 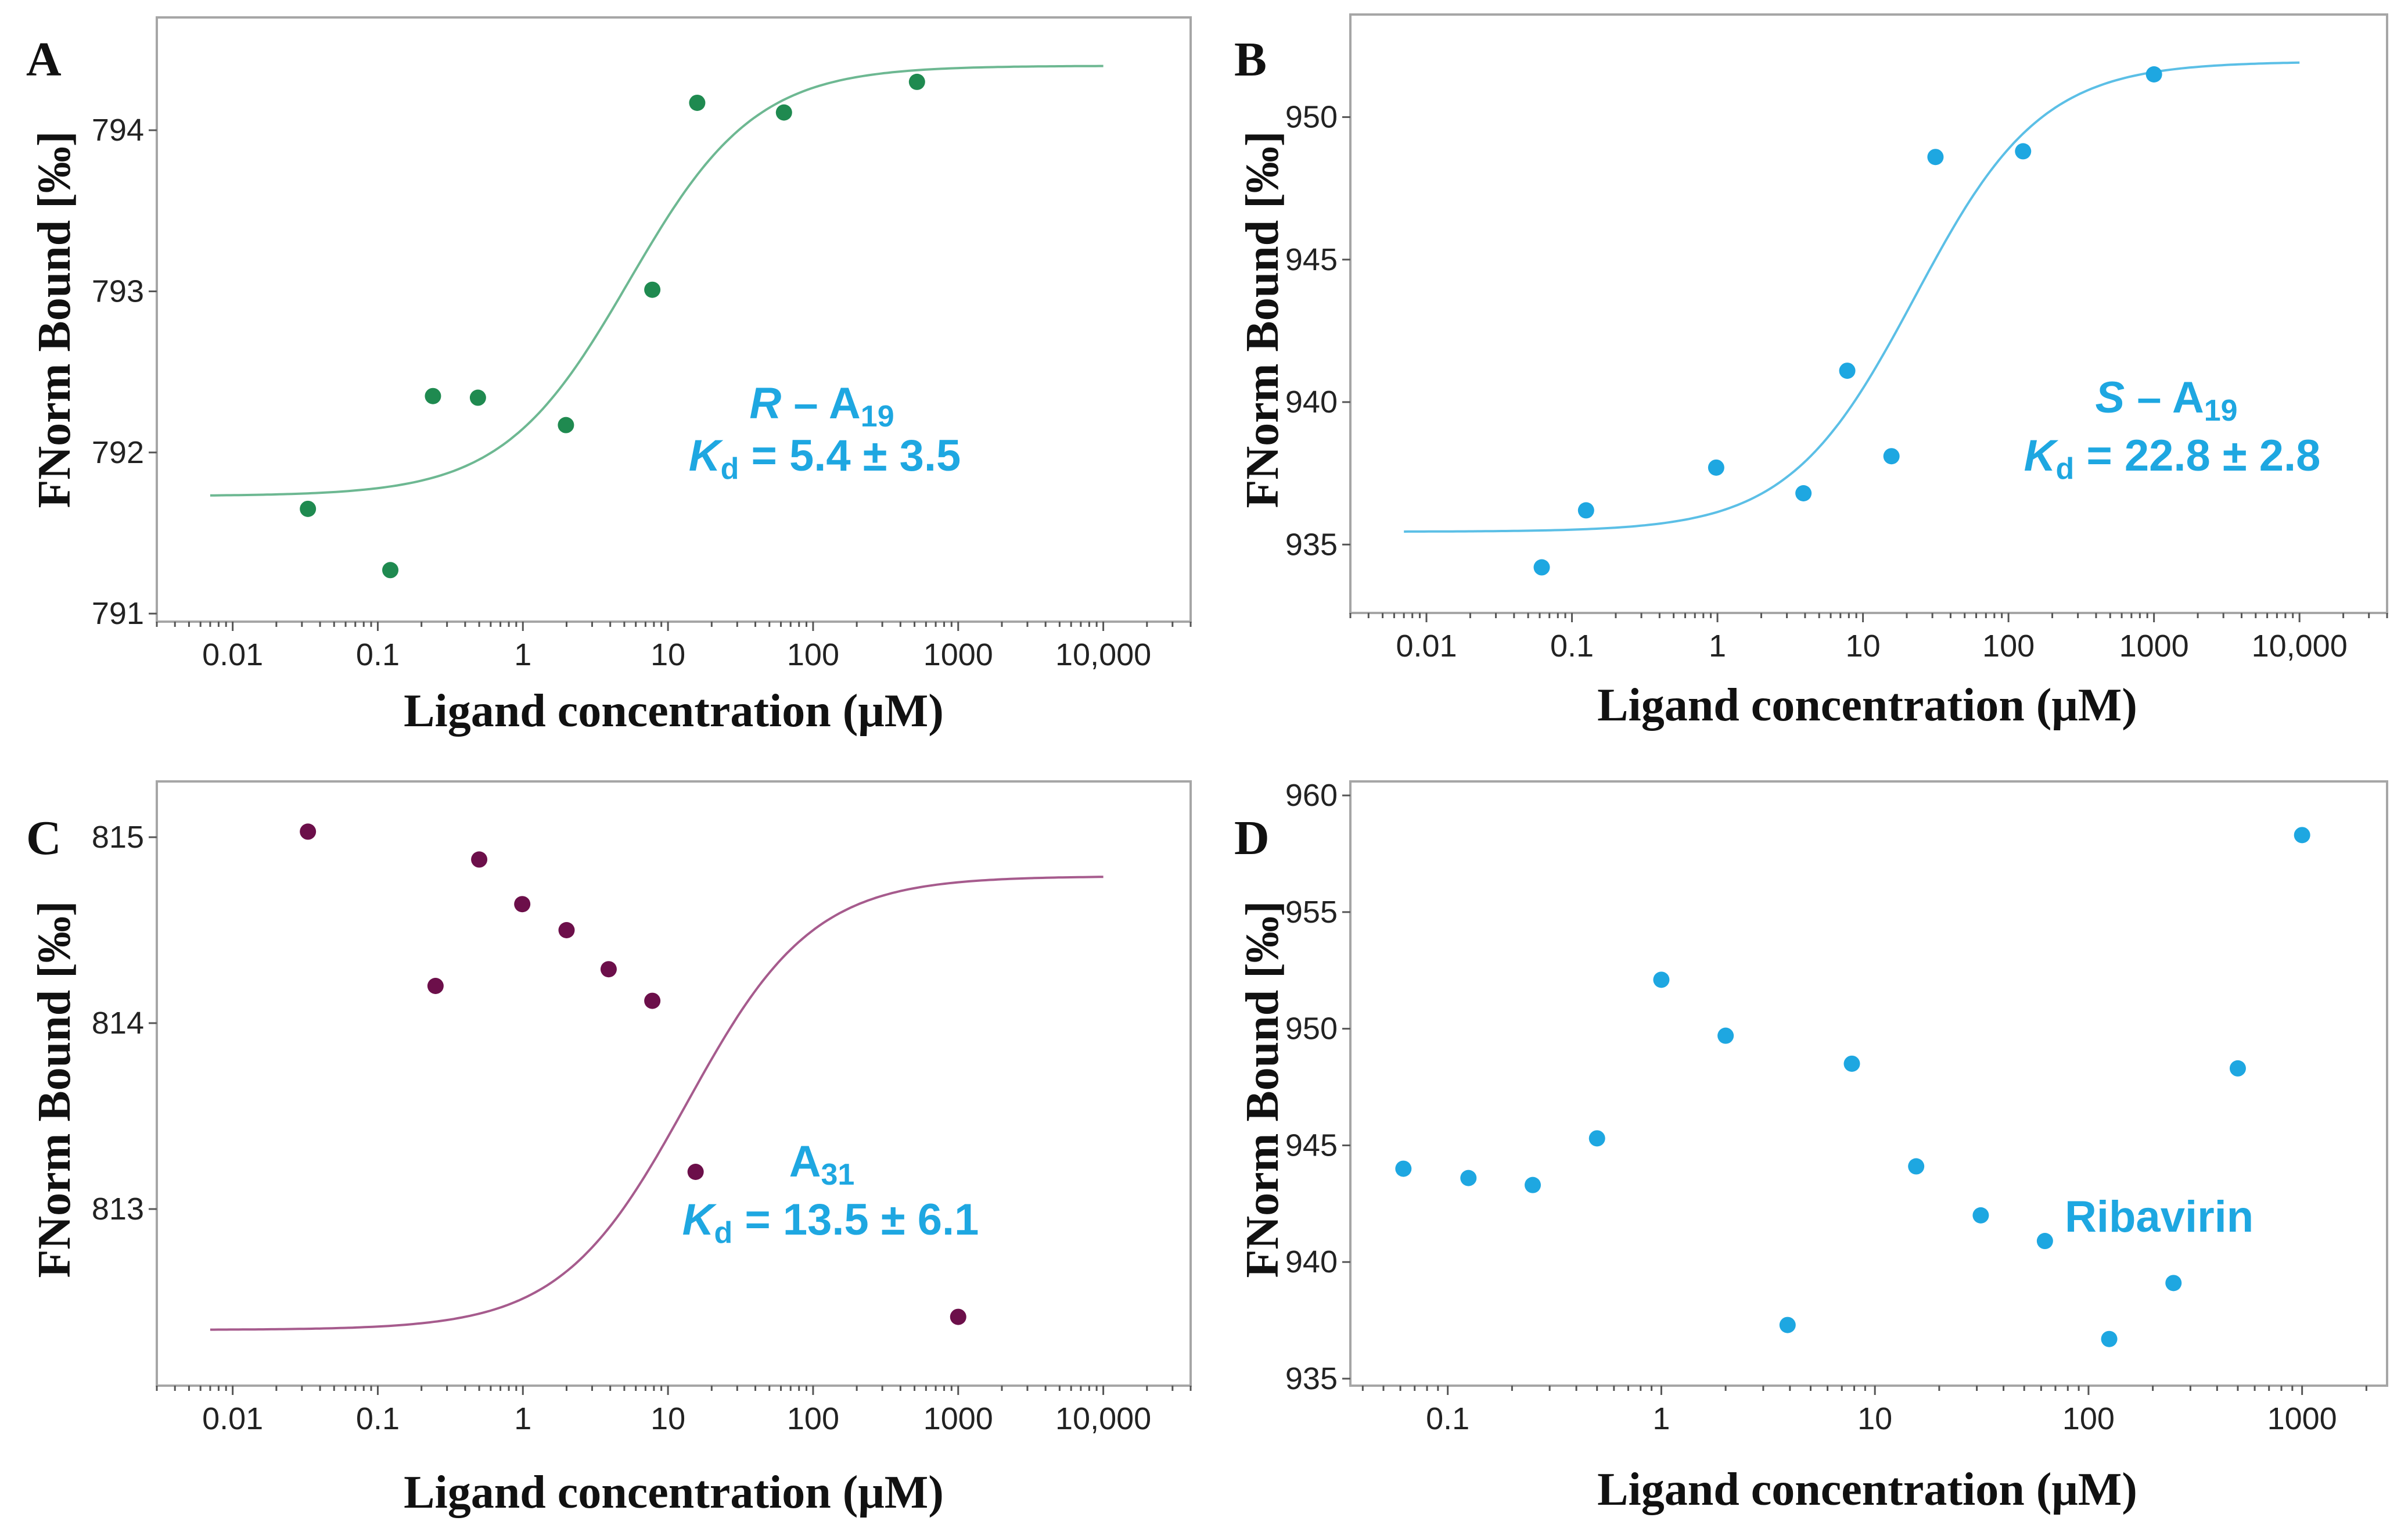 What do you see at coordinates (118, 1209) in the screenshot?
I see `y-tick-label: 813` at bounding box center [118, 1209].